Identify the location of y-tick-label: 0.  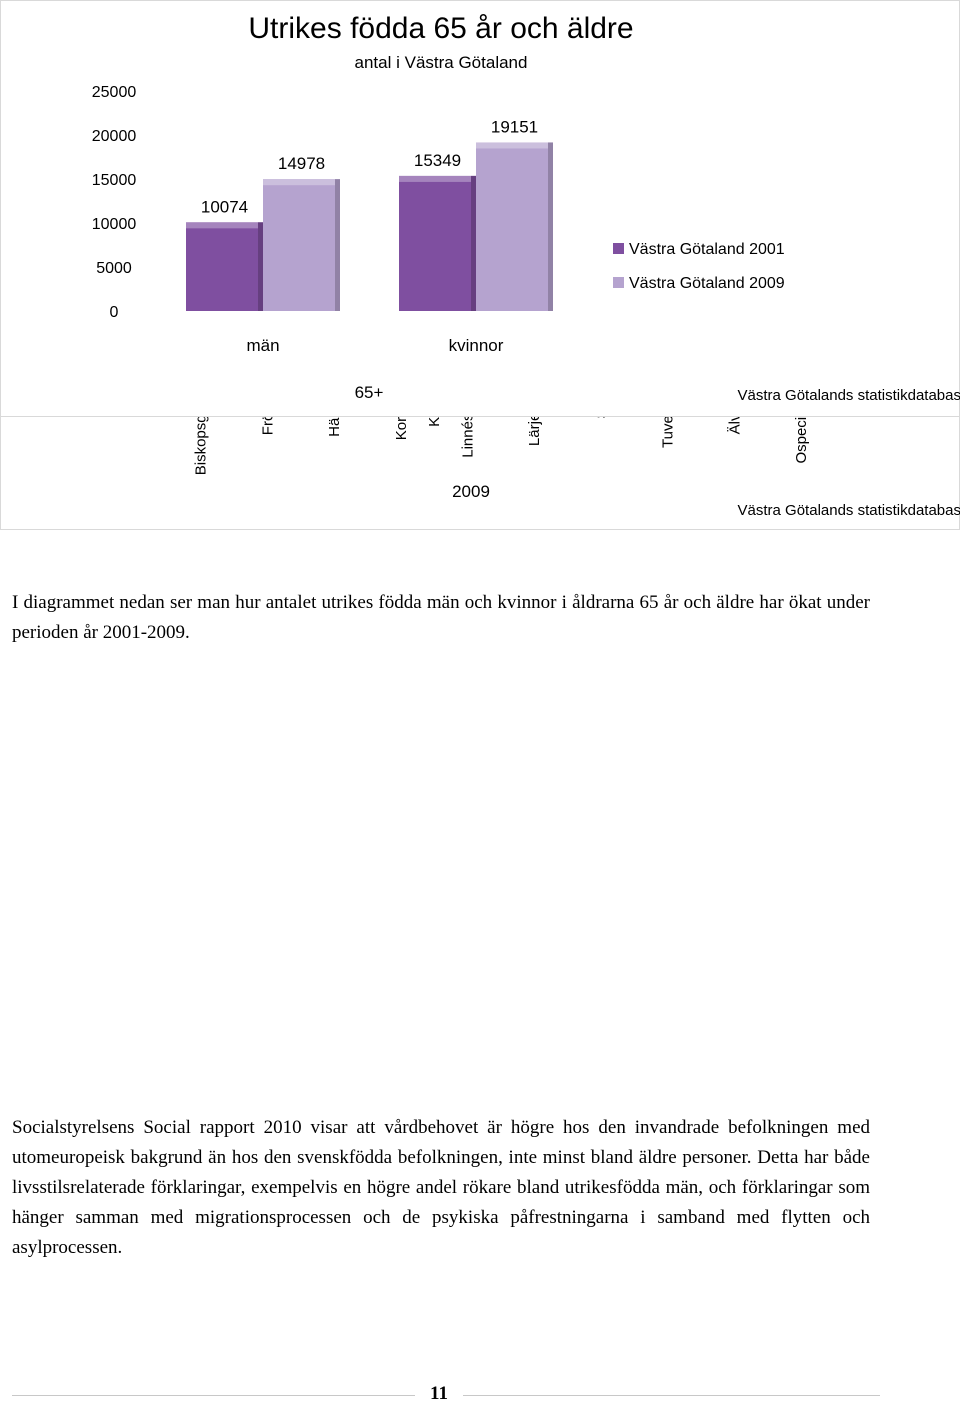
(114, 312).